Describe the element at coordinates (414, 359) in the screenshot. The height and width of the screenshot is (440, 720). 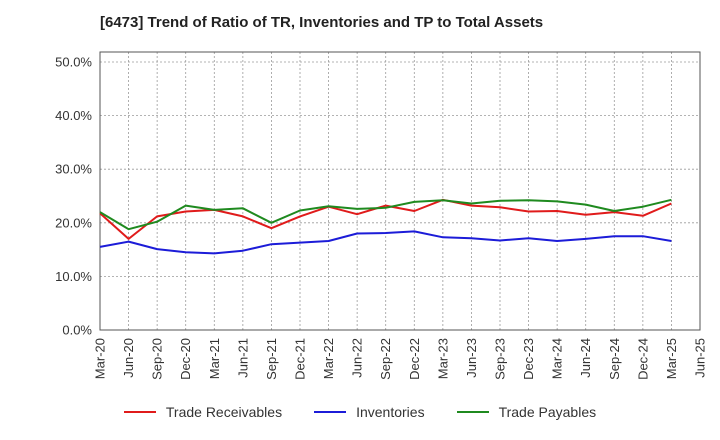
I see `x-tick-label: Dec-22` at that location.